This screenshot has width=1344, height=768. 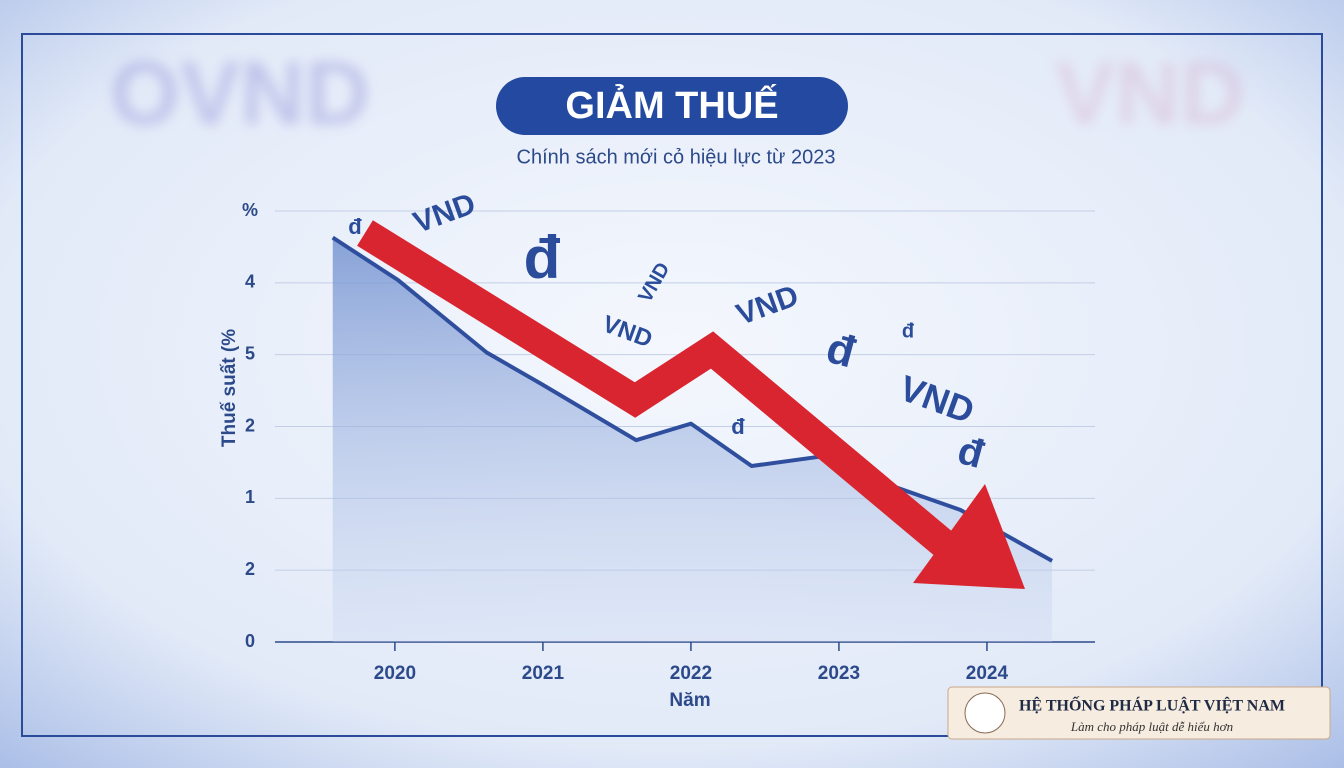 What do you see at coordinates (969, 536) in the screenshot?
I see `trend-arrow-head` at bounding box center [969, 536].